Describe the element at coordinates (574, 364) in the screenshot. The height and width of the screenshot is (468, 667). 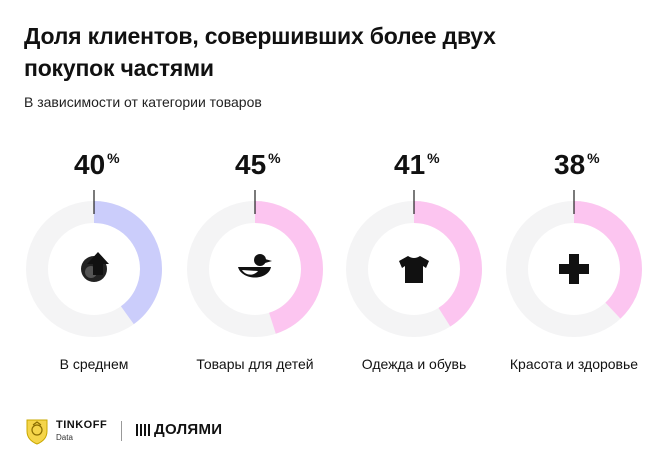
I see `category-label: Красота и здоровье` at that location.